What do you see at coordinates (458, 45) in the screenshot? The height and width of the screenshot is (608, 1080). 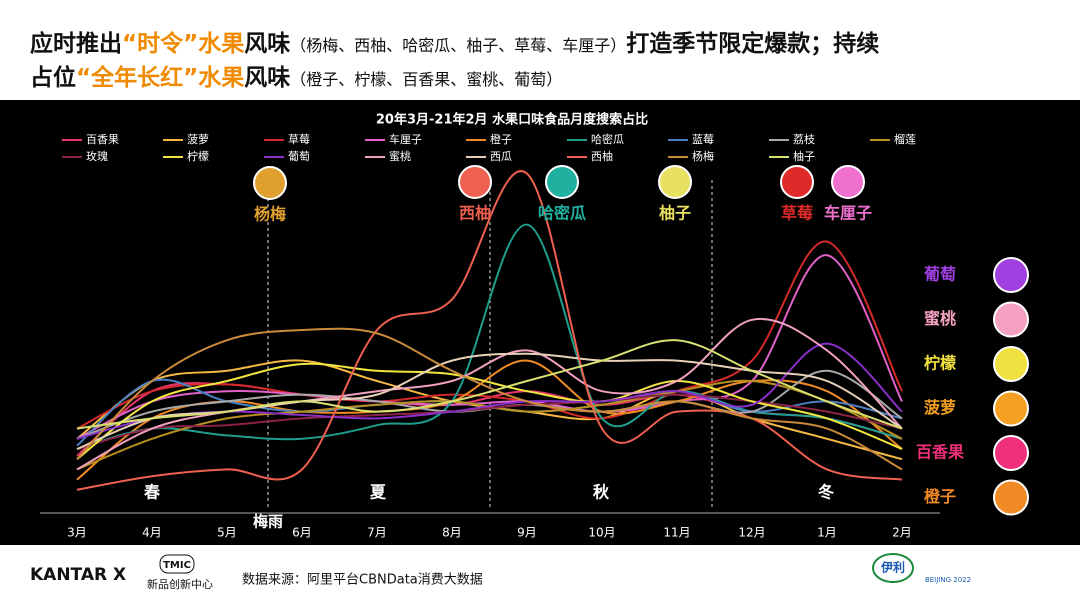 I see `title-part: （杨梅、西柚、哈密瓜、柚子、草莓、车厘子）` at bounding box center [458, 45].